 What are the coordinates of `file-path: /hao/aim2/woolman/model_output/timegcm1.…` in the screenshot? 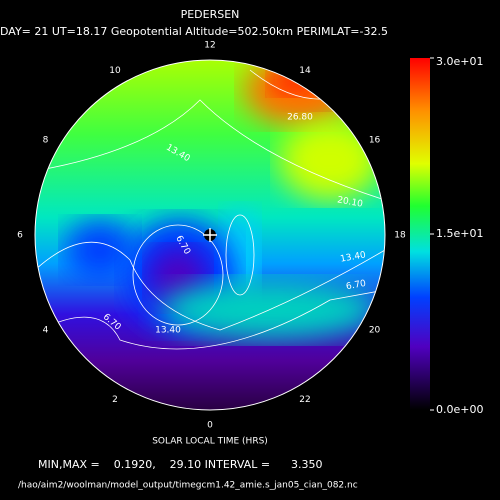 It's located at (188, 486).